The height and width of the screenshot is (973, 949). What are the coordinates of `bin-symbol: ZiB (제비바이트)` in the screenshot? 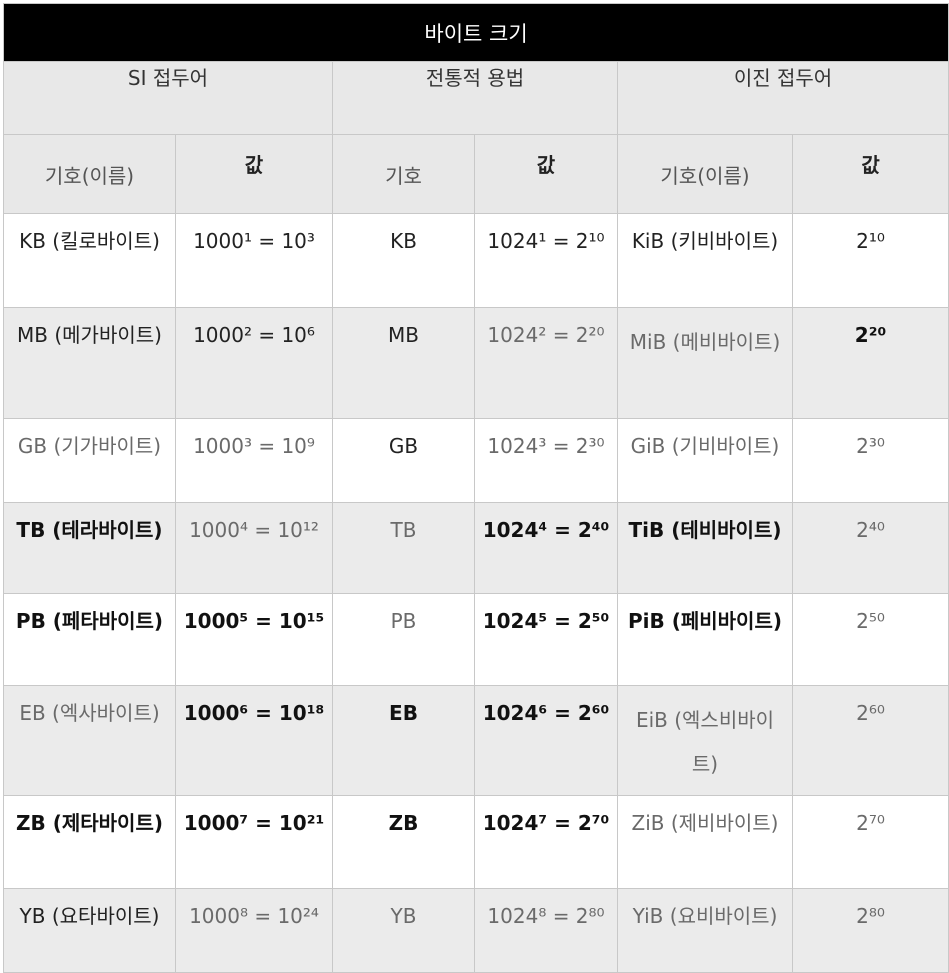 It's located at (705, 842).